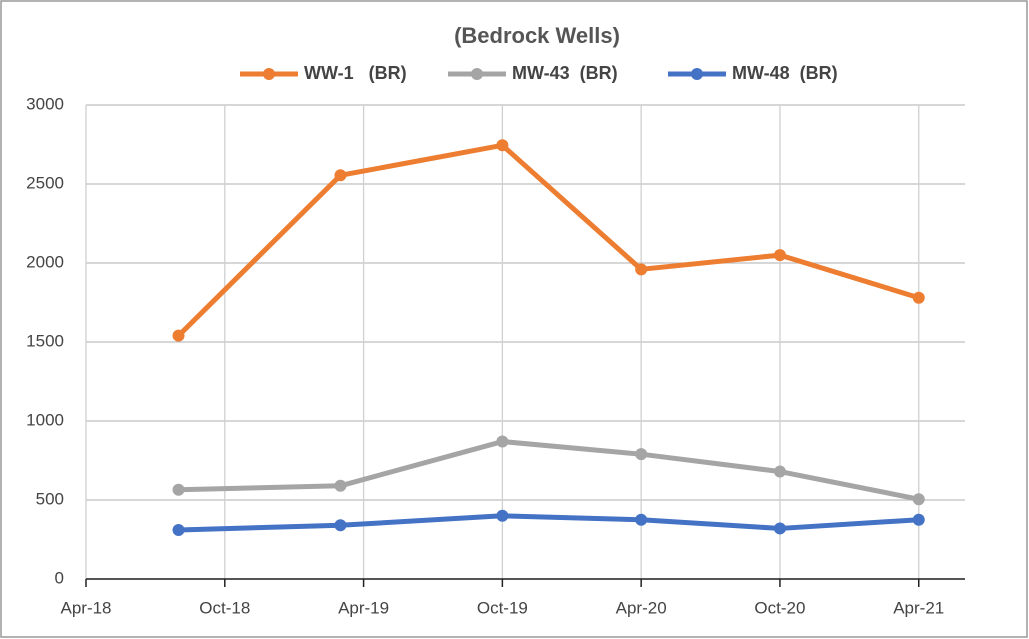 The width and height of the screenshot is (1029, 639). What do you see at coordinates (537, 35) in the screenshot?
I see `chart-title: (Bedrock Wells)` at bounding box center [537, 35].